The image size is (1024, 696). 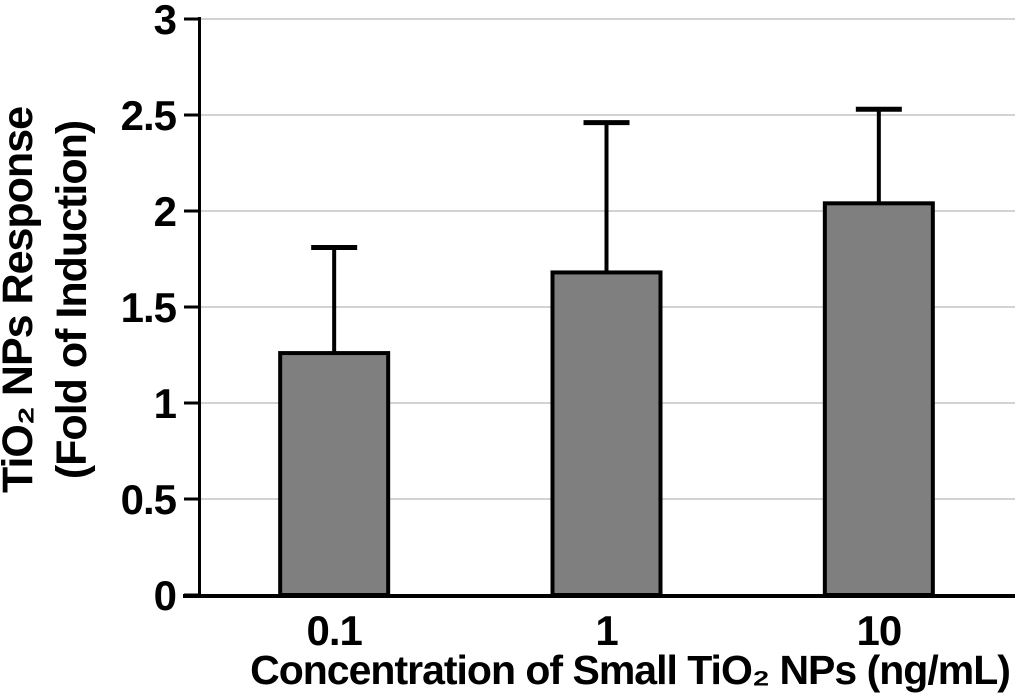 I want to click on y-axis-title-line1: TiO₂ NPs Response, so click(x=21, y=300).